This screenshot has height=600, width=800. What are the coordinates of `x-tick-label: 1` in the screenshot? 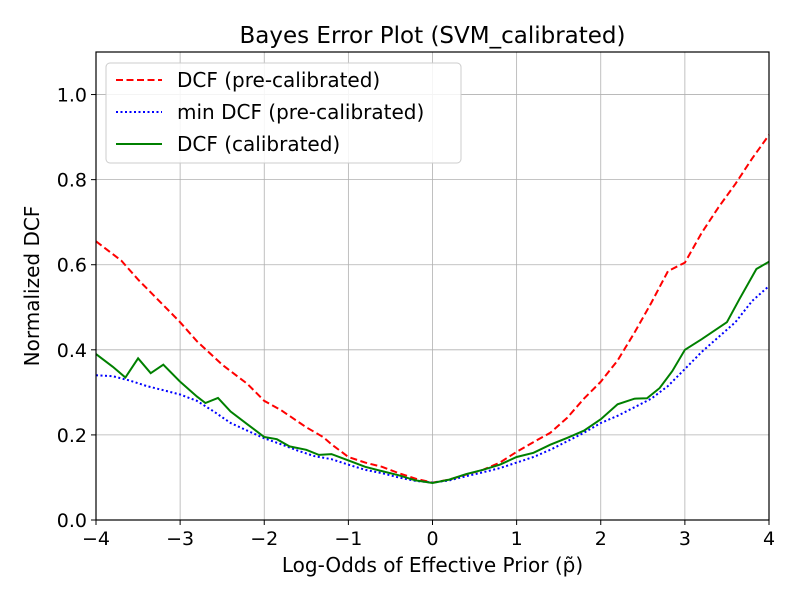 It's located at (517, 539).